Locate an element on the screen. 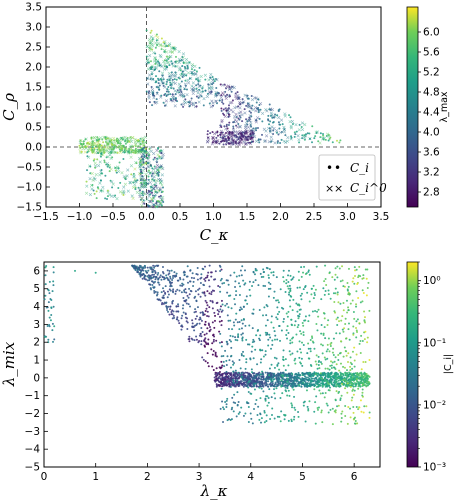 The height and width of the screenshot is (500, 460). top-y-tick-label: 0.5 is located at coordinates (33, 128).